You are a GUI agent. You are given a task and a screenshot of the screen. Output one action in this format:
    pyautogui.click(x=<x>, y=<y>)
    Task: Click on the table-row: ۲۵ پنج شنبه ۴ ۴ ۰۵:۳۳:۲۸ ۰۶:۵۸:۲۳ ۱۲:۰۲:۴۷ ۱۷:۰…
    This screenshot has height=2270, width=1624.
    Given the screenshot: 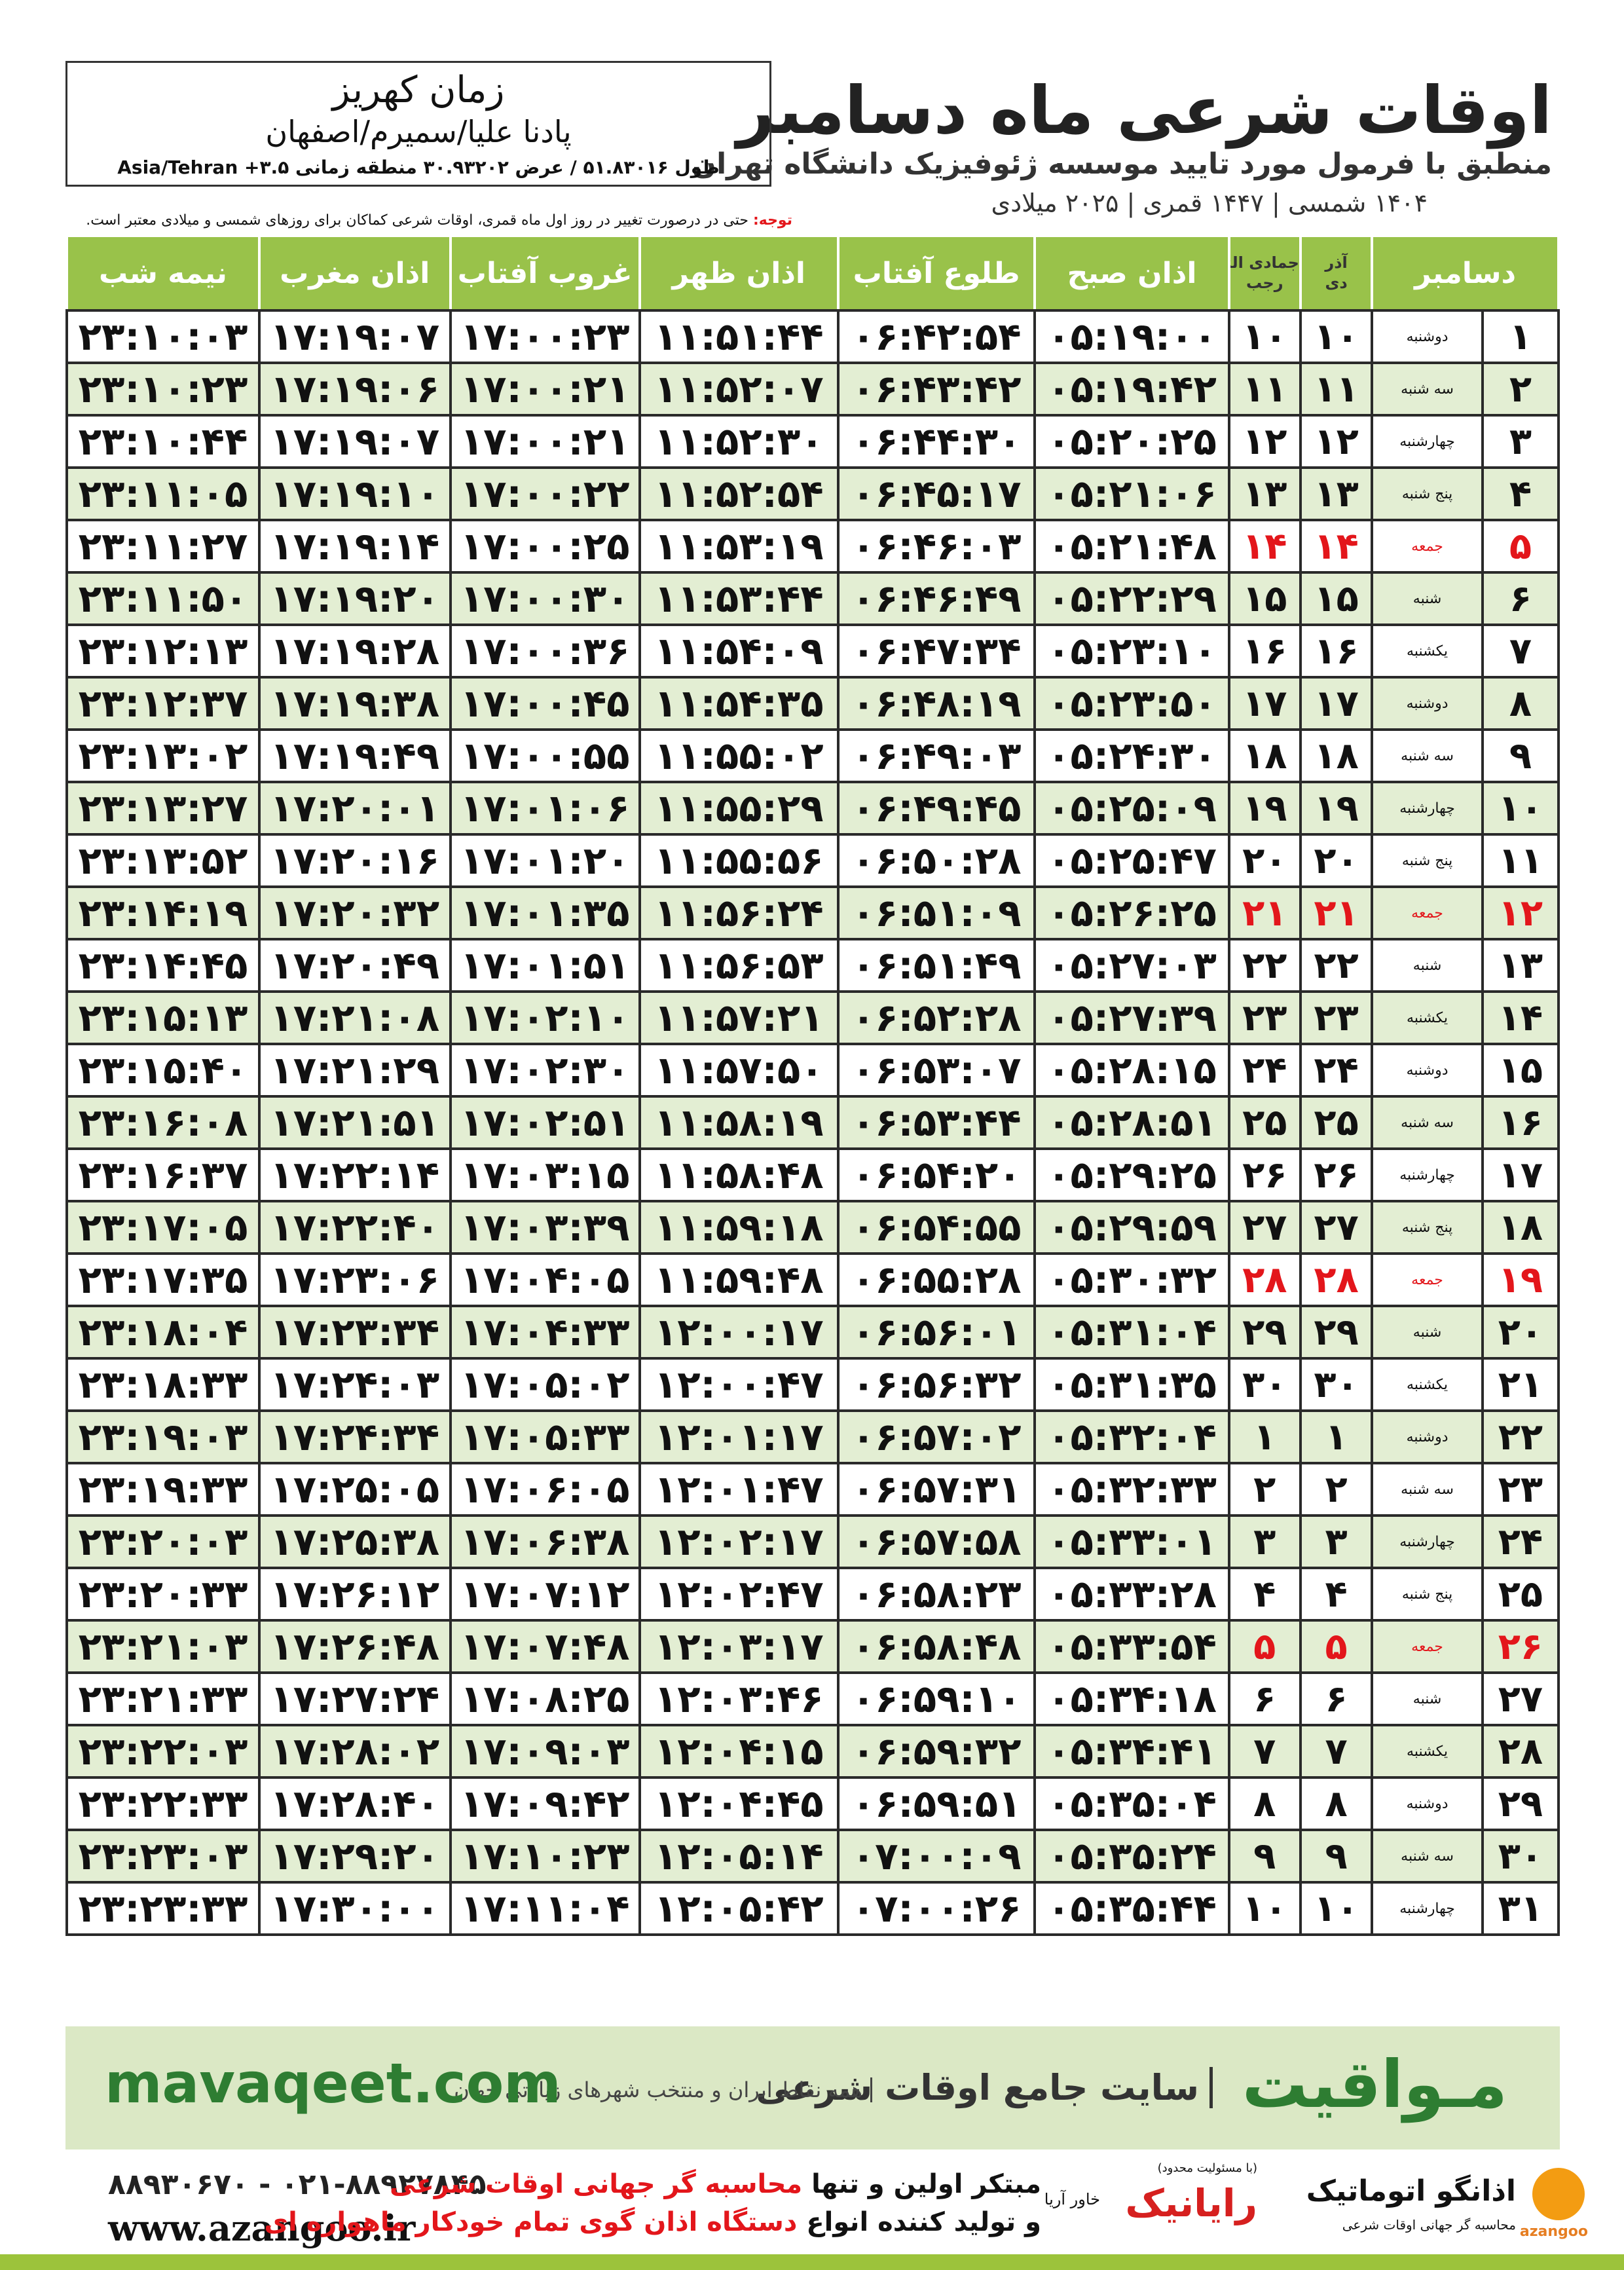 What is the action you would take?
    pyautogui.click(x=812, y=1594)
    